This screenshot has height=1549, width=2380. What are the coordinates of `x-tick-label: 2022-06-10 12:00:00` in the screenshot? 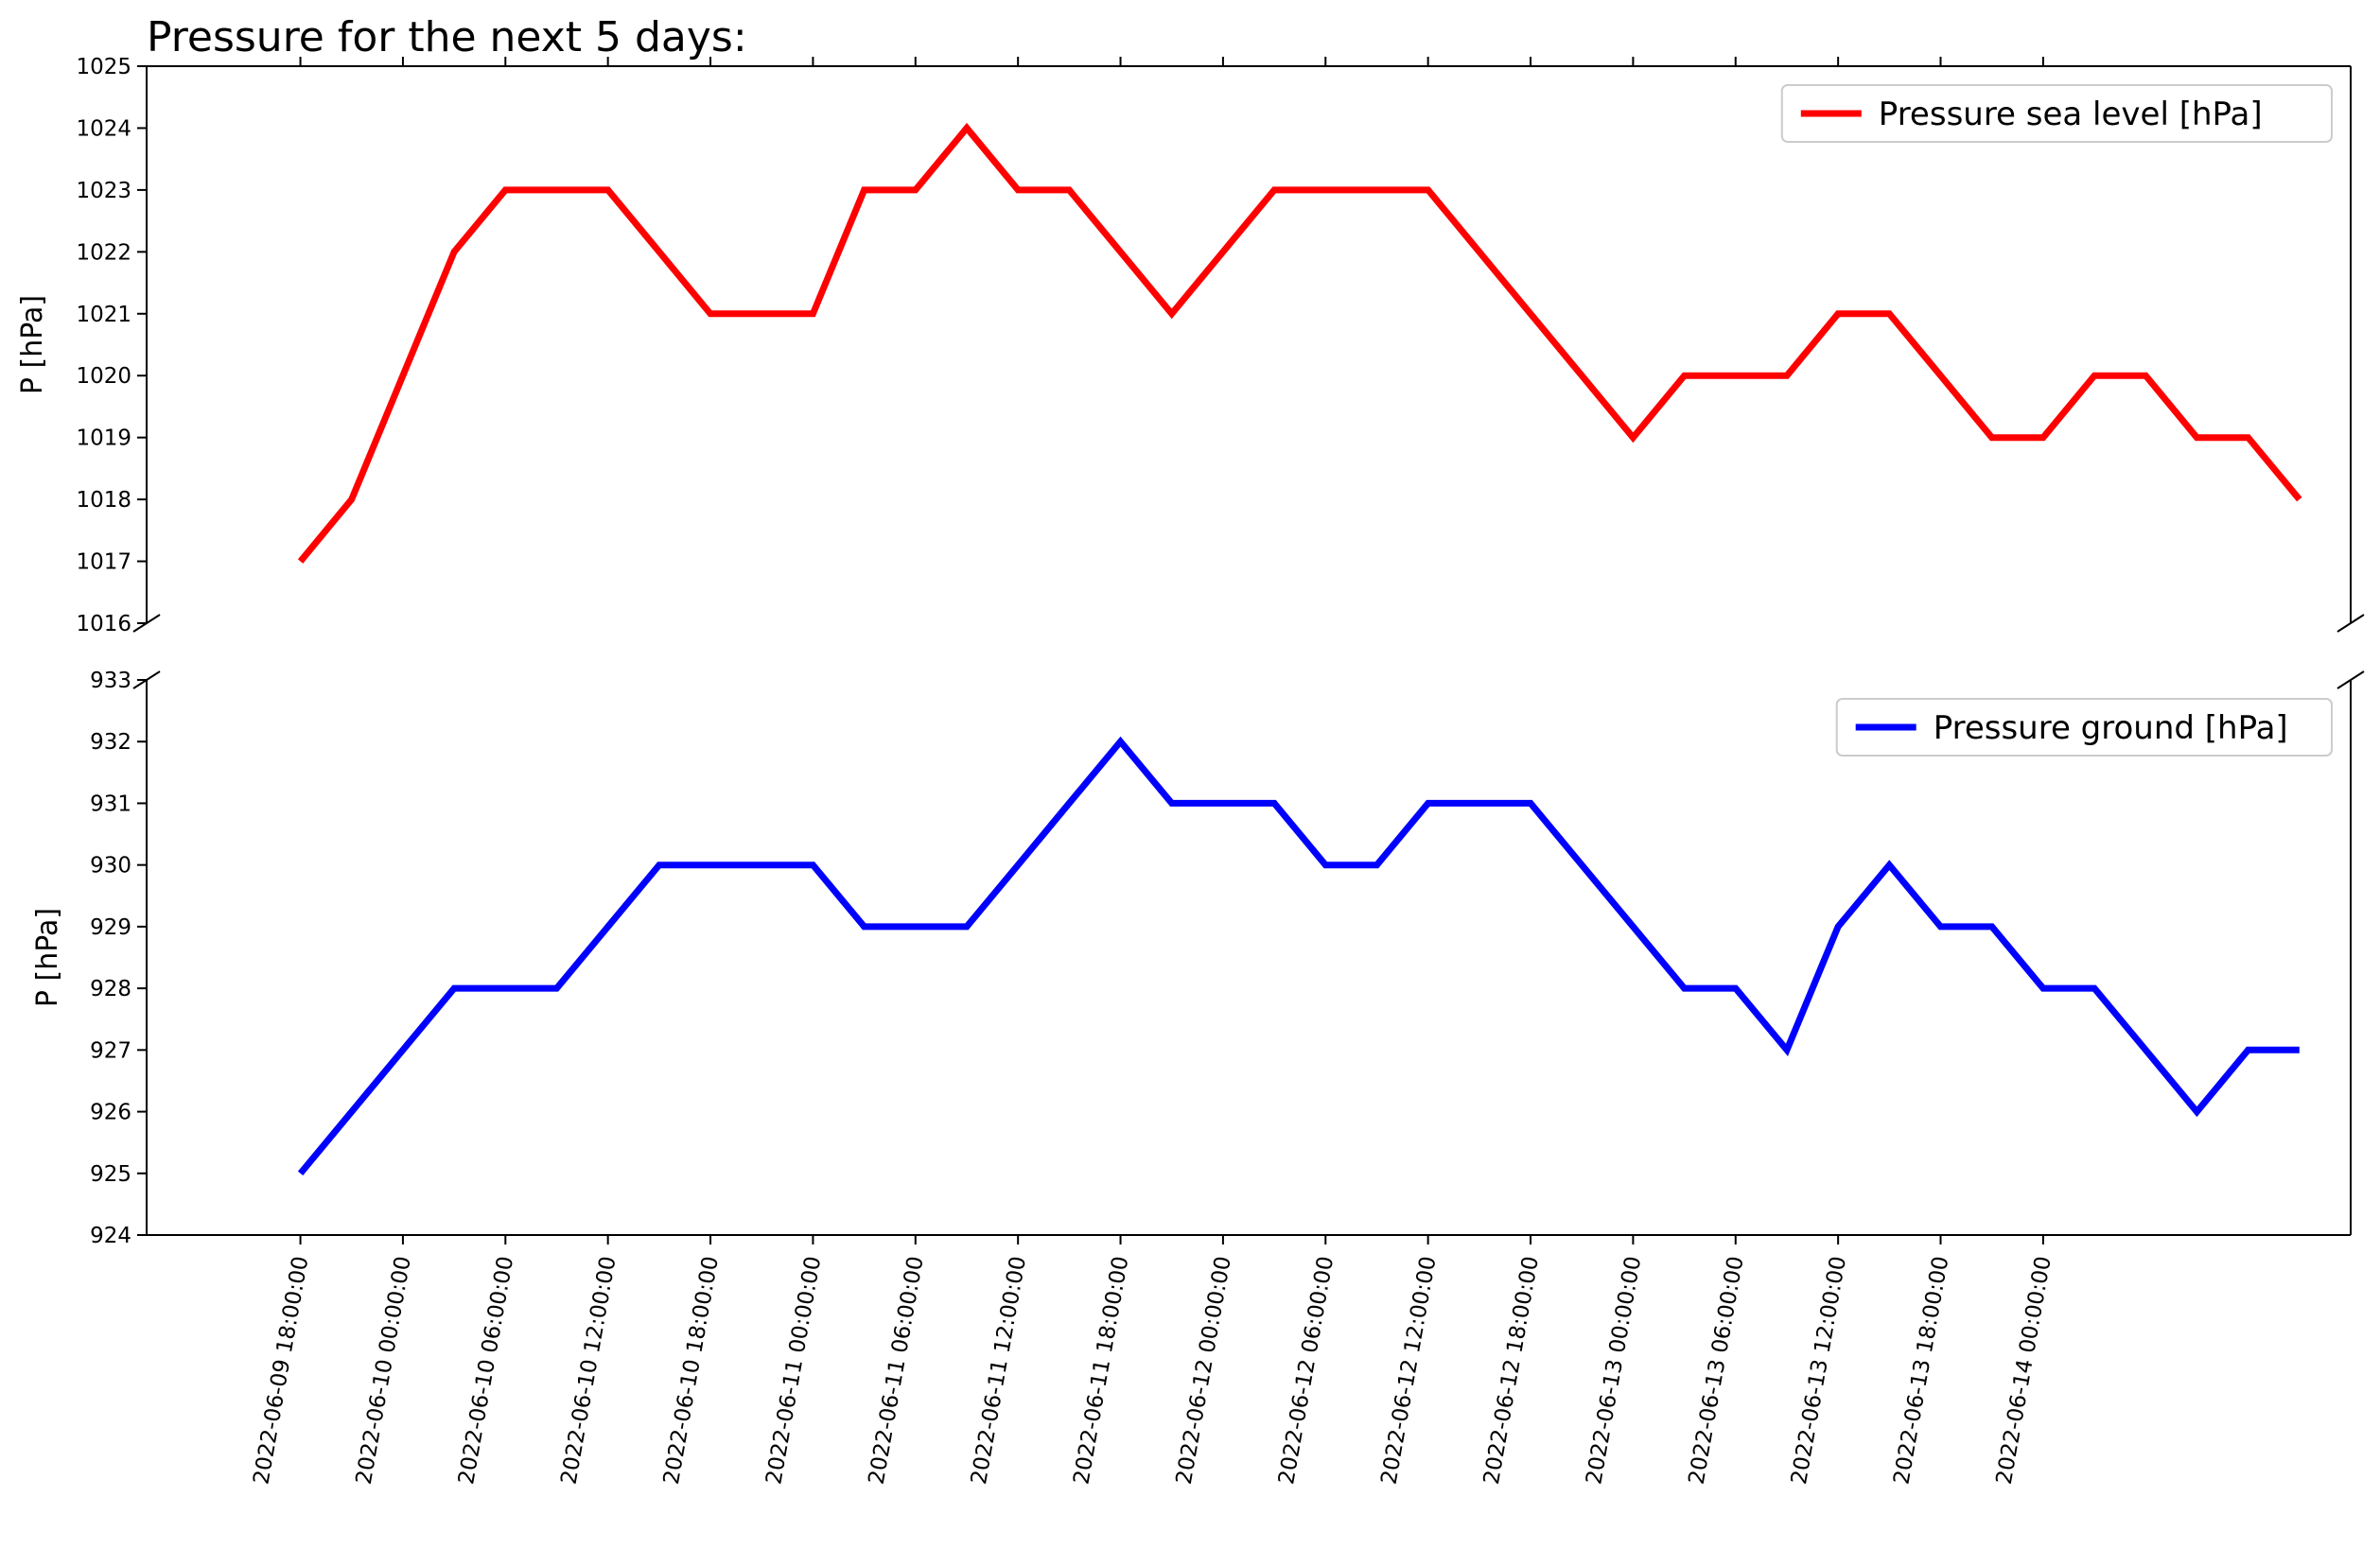 It's located at (589, 1371).